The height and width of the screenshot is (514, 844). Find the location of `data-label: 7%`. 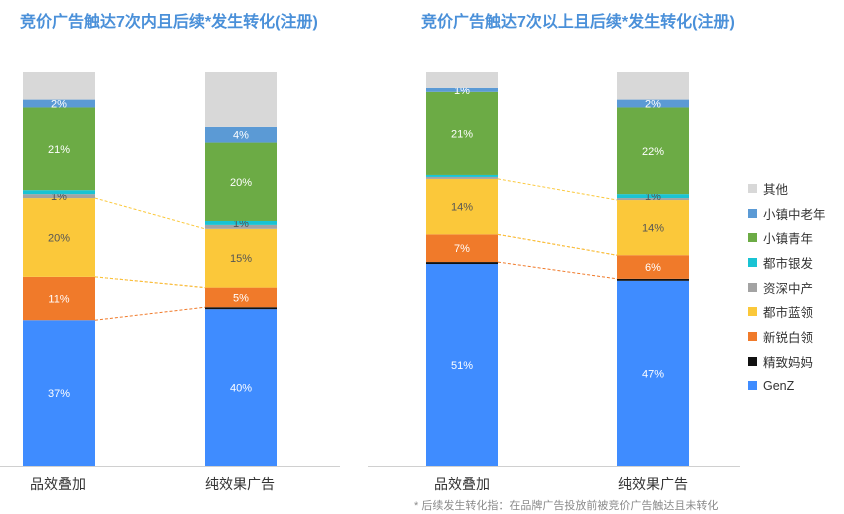

data-label: 7% is located at coordinates (462, 249).